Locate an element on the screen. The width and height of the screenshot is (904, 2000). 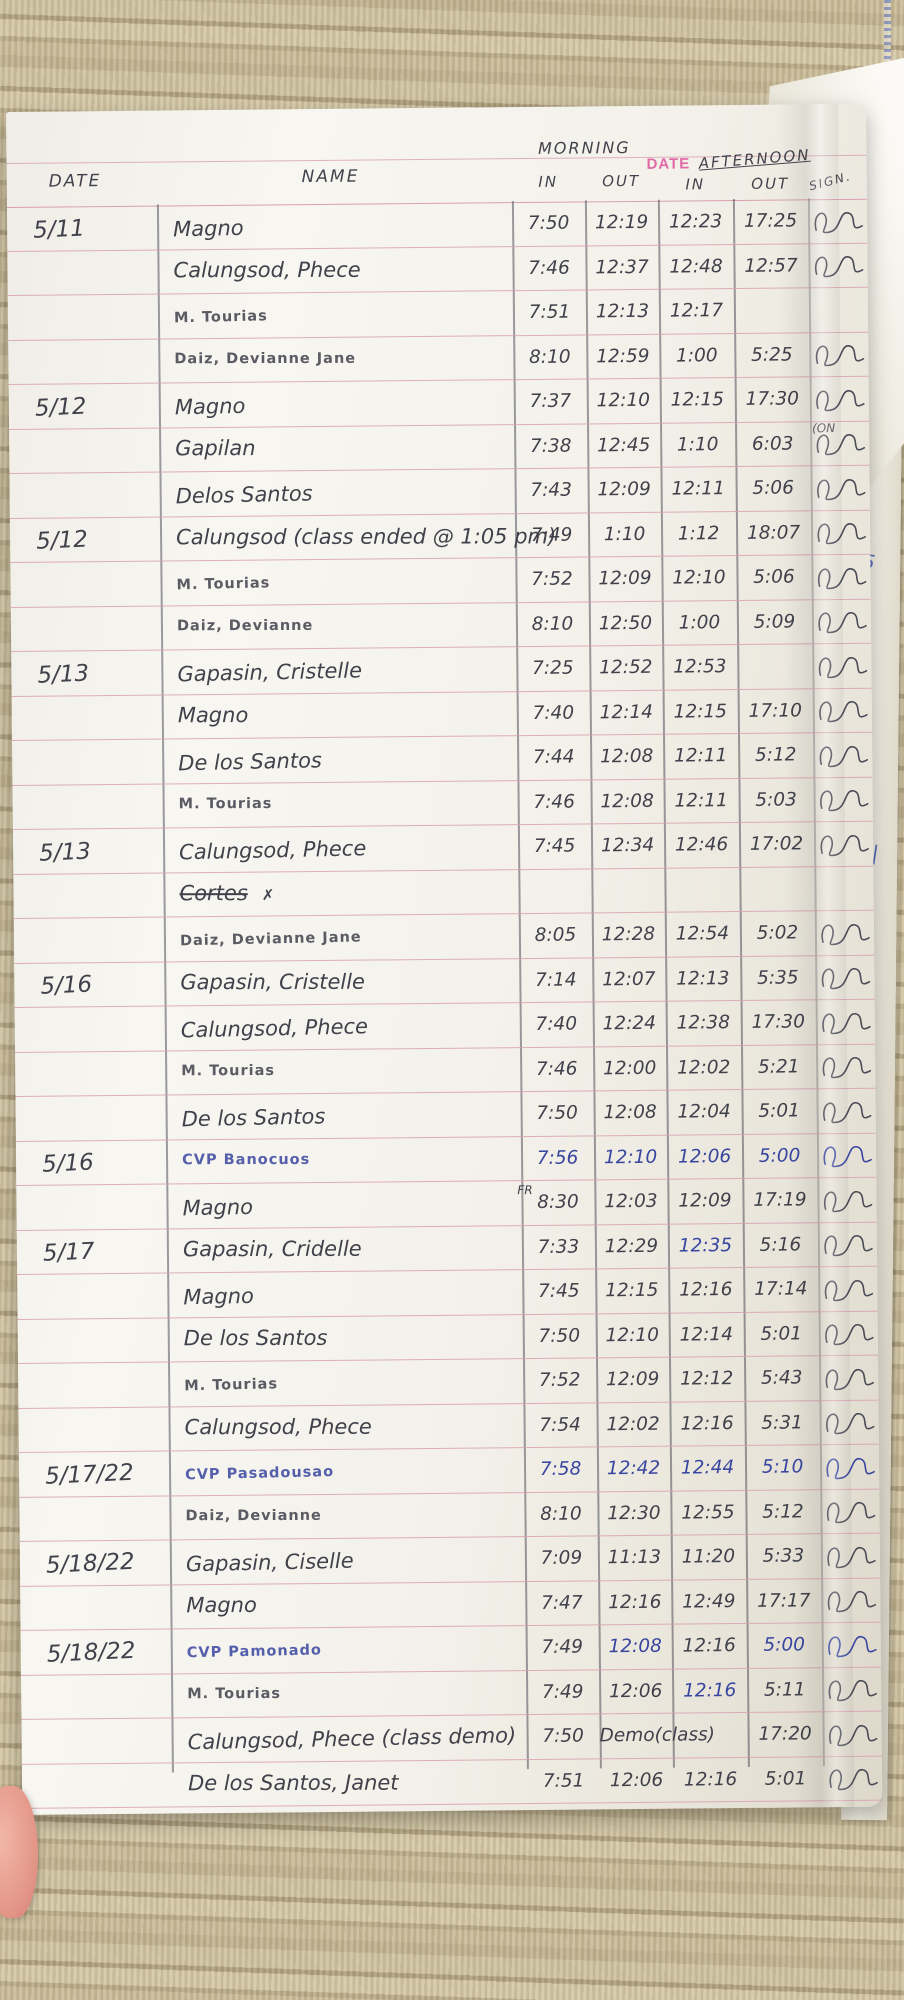
afternoon-in-cell: 12:46 is located at coordinates (701, 845).